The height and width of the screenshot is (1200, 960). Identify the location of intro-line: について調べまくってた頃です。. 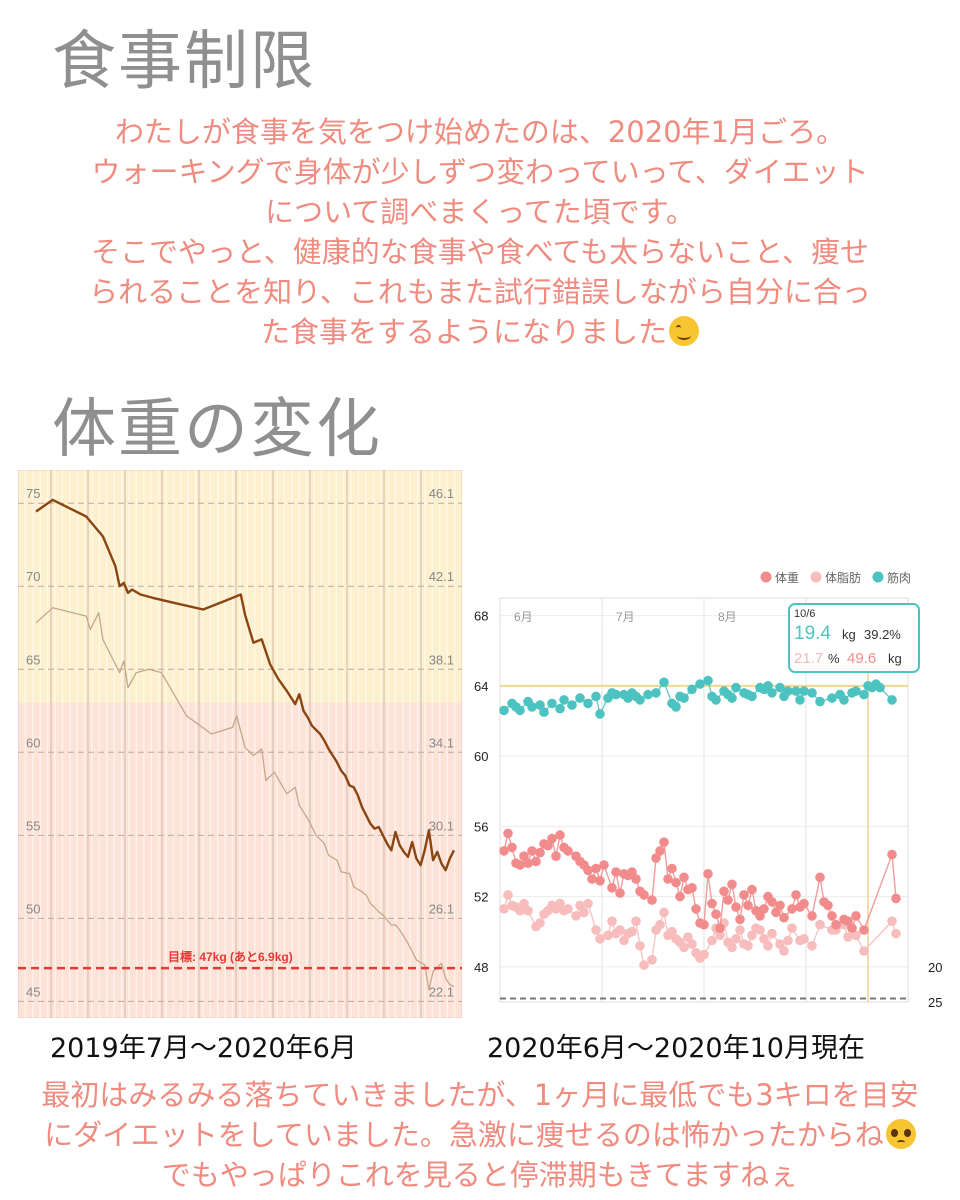
(480, 212).